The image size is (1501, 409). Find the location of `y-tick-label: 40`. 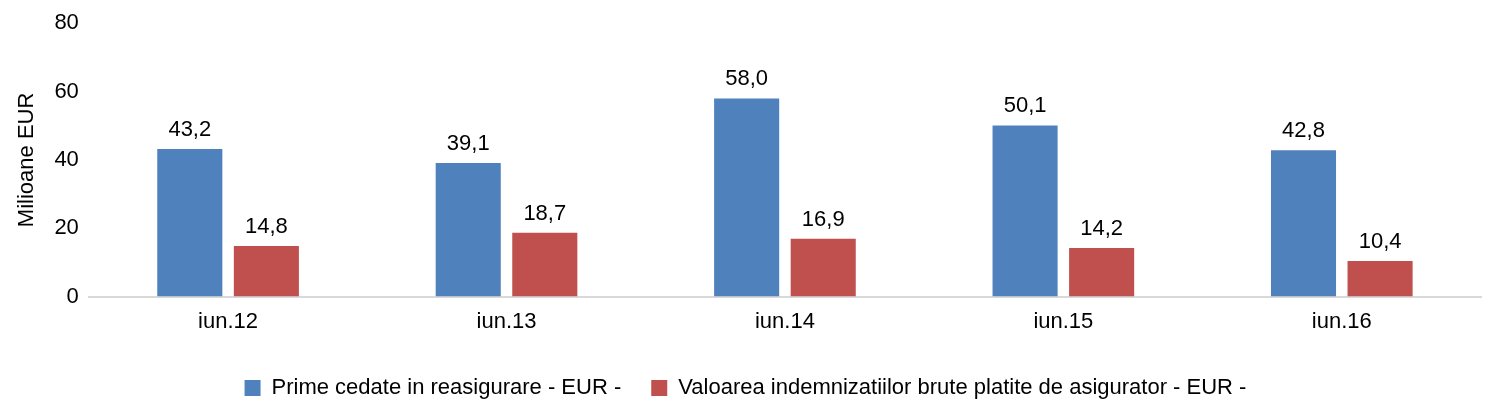

y-tick-label: 40 is located at coordinates (66, 158).